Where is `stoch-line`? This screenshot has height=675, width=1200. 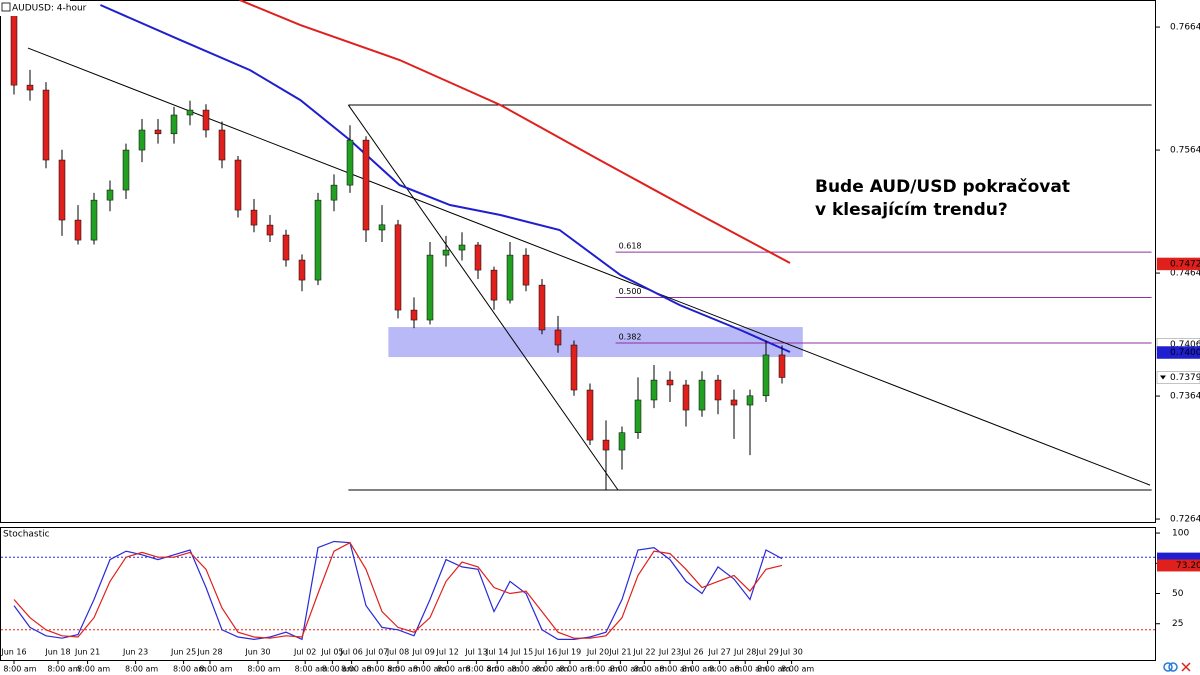
stoch-line is located at coordinates (398, 590).